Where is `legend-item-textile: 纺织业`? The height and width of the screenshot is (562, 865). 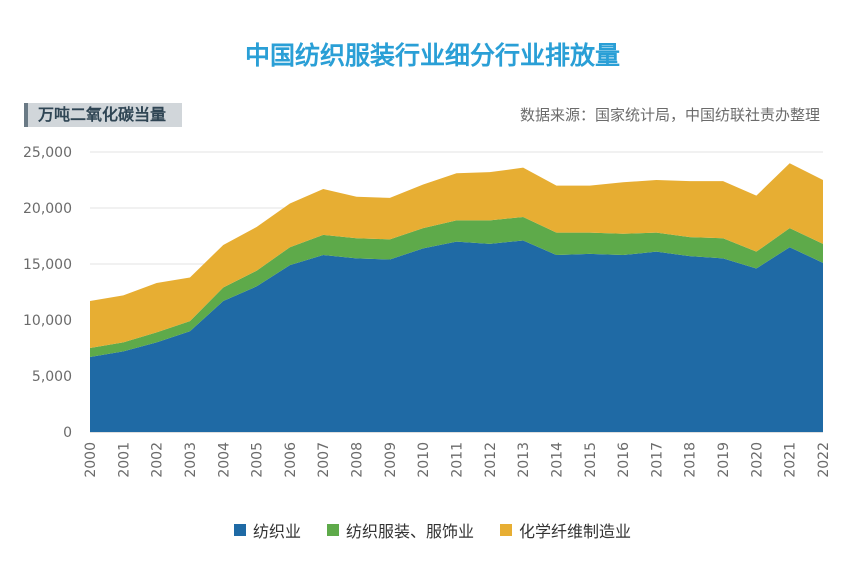 legend-item-textile: 纺织业 is located at coordinates (267, 530).